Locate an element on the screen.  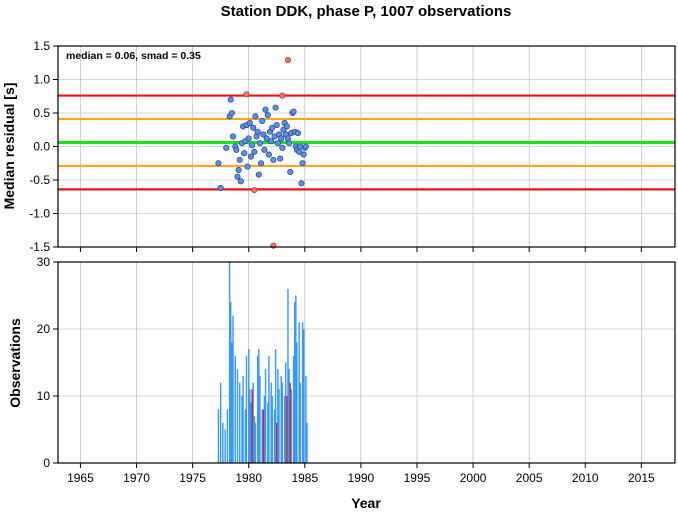
y-tick-label: -1.0 is located at coordinates (39, 214).